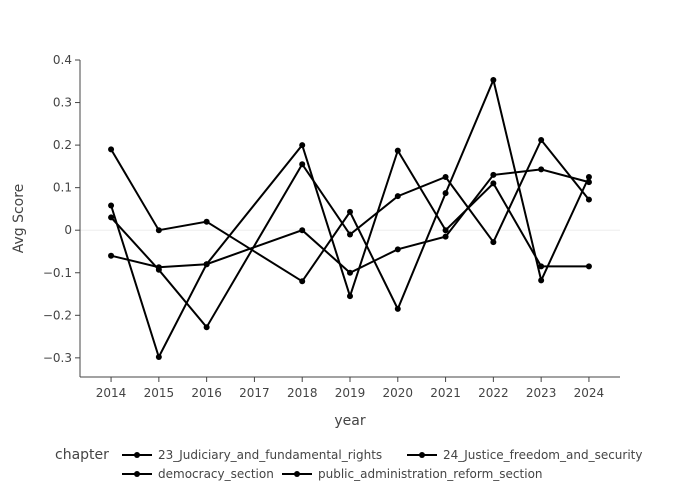 The height and width of the screenshot is (500, 700). What do you see at coordinates (62, 215) in the screenshot?
I see `y-axis: 0.4 0.3 0.2 0.1 0 −0.1 −0.2 −0.3` at bounding box center [62, 215].